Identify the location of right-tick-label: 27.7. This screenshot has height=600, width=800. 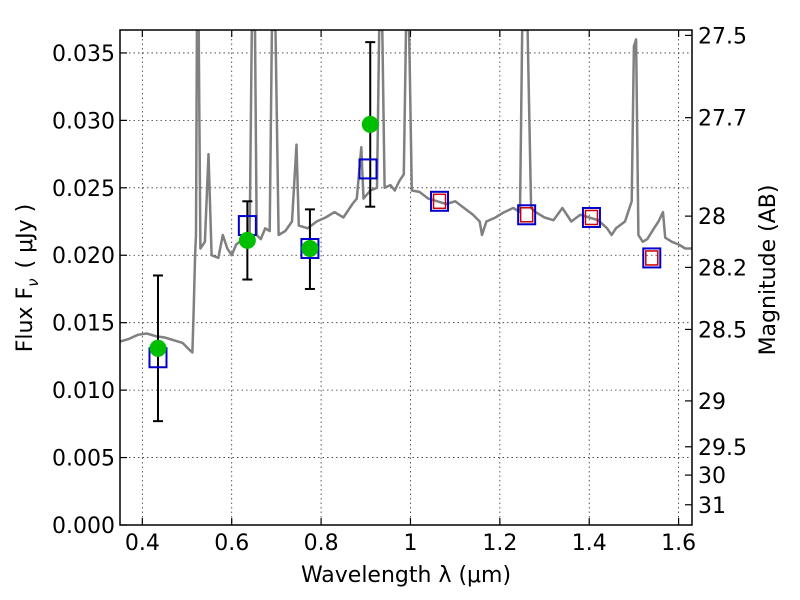
(722, 119).